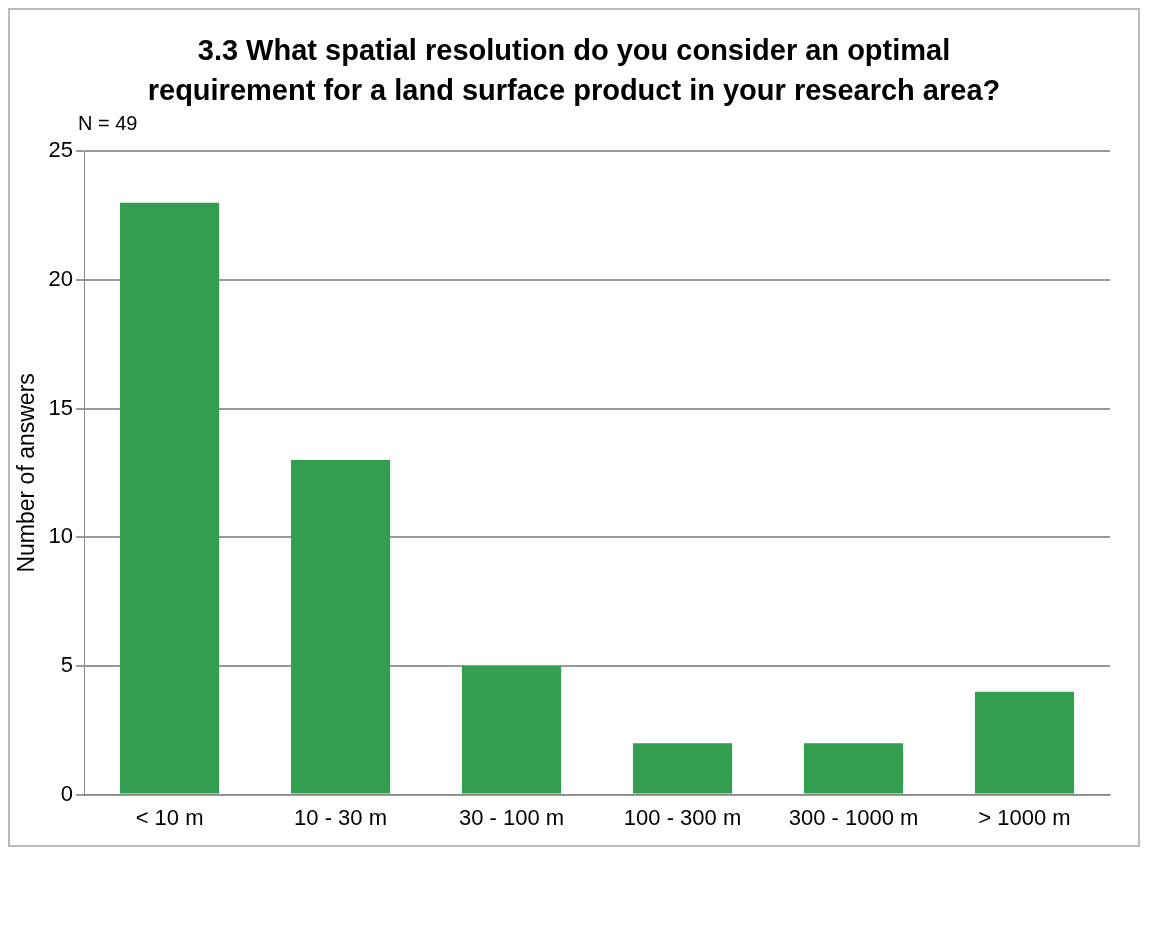  Describe the element at coordinates (853, 817) in the screenshot. I see `x-tick-label: 300 - 1000 m` at that location.